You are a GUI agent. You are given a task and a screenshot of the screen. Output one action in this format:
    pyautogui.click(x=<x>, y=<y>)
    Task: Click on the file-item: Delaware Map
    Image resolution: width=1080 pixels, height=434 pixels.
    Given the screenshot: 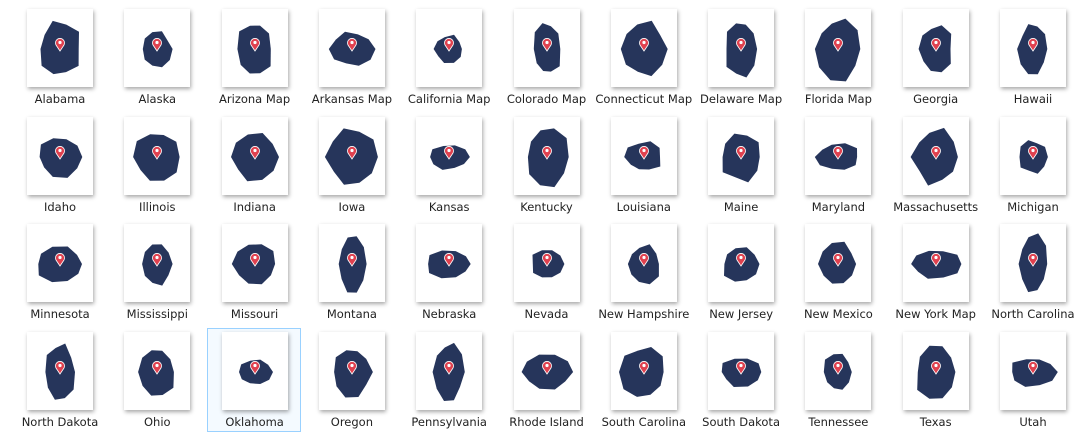 What is the action you would take?
    pyautogui.click(x=740, y=57)
    